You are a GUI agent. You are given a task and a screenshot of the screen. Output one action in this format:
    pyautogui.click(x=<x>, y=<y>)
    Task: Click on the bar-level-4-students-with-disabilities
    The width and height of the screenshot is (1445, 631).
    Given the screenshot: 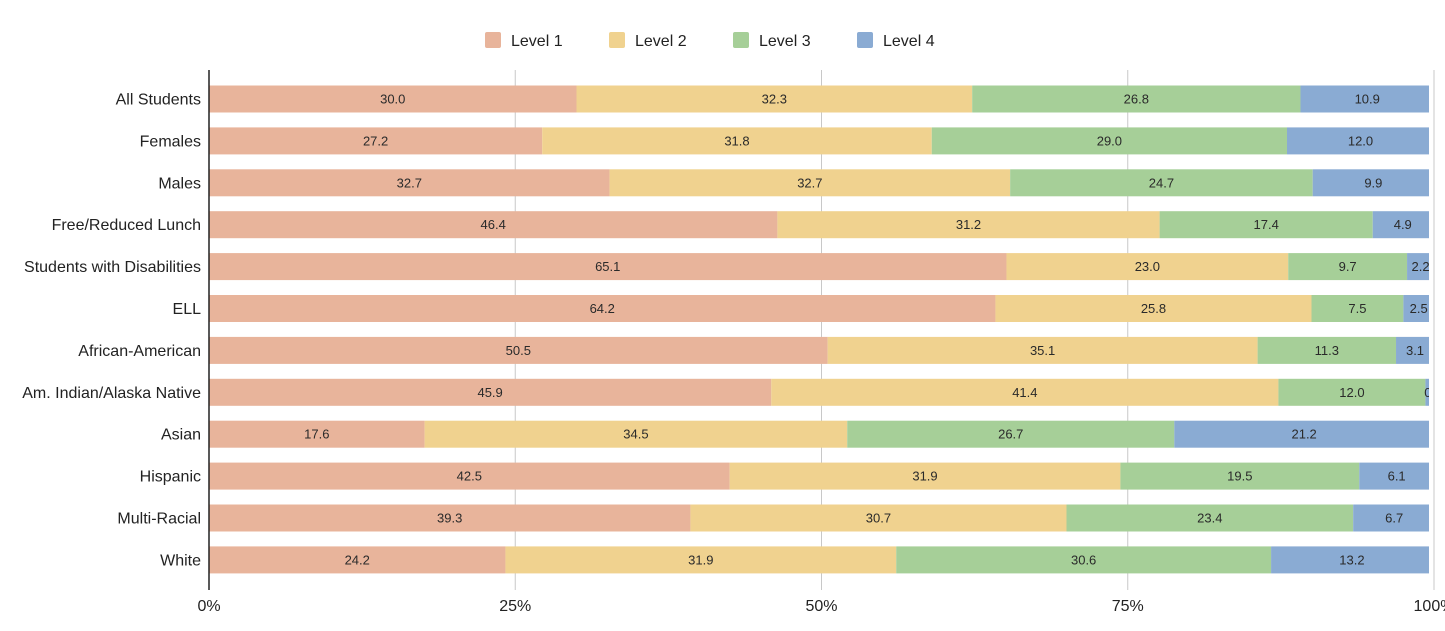 What is the action you would take?
    pyautogui.click(x=1418, y=267)
    